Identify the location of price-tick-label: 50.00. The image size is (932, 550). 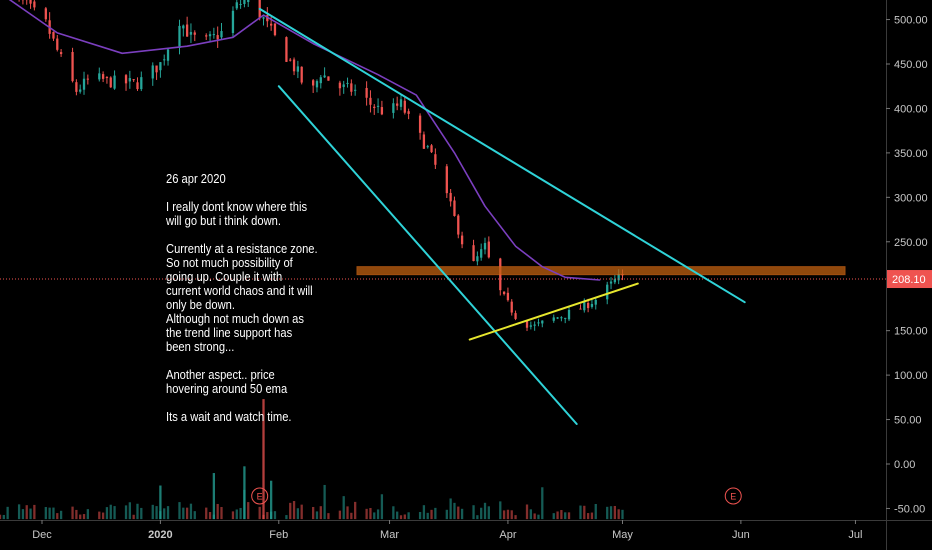
(908, 421).